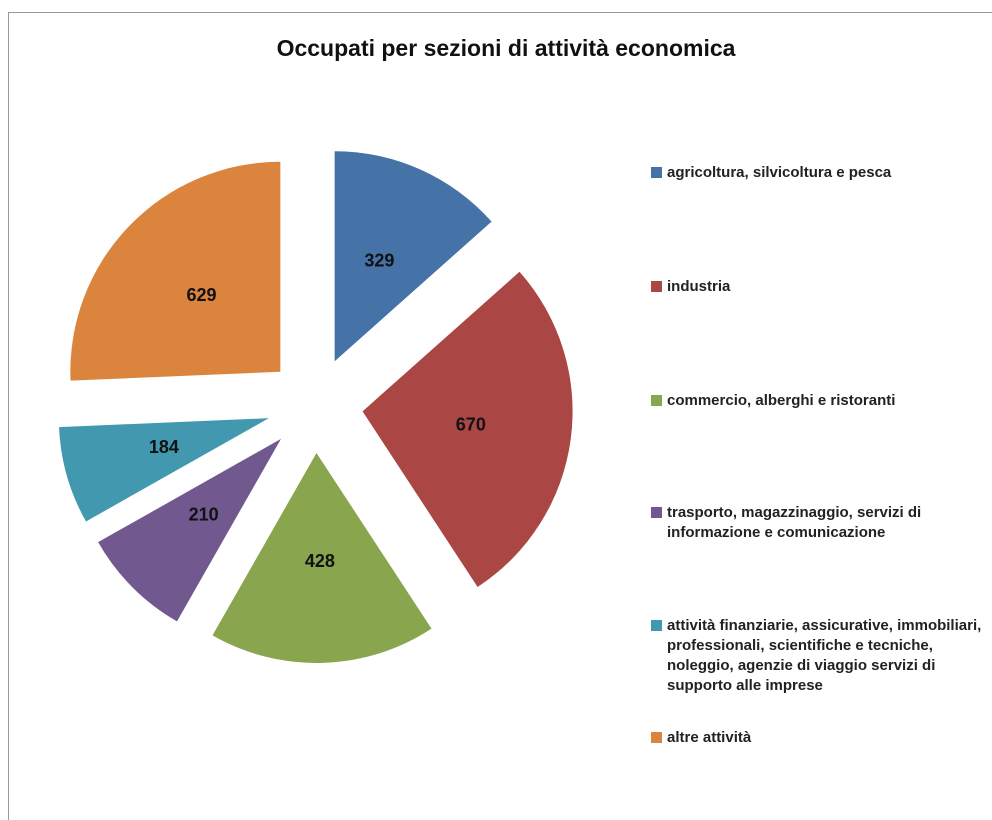  What do you see at coordinates (164, 447) in the screenshot?
I see `slice-label: 184` at bounding box center [164, 447].